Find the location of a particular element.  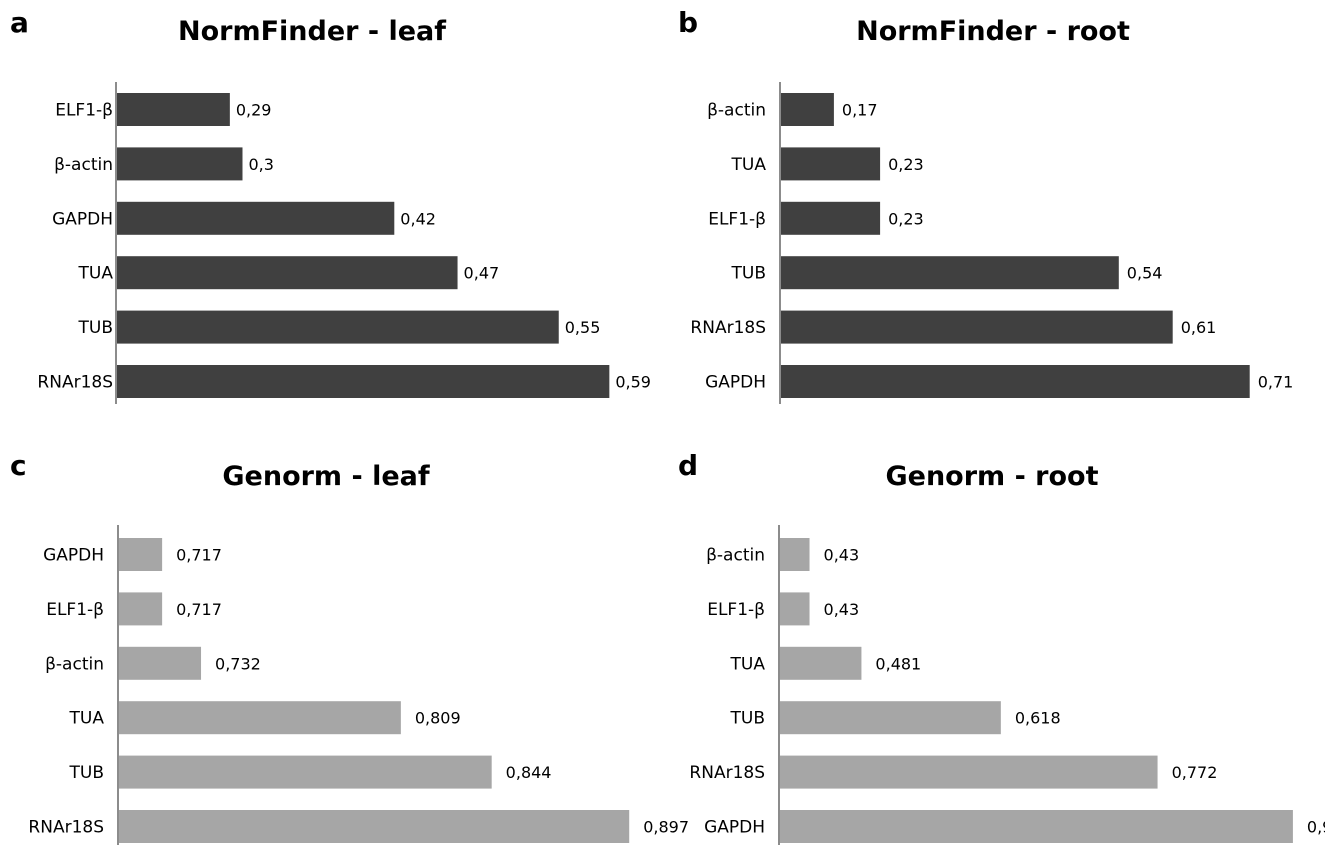

data-label: 0,17 is located at coordinates (860, 110).